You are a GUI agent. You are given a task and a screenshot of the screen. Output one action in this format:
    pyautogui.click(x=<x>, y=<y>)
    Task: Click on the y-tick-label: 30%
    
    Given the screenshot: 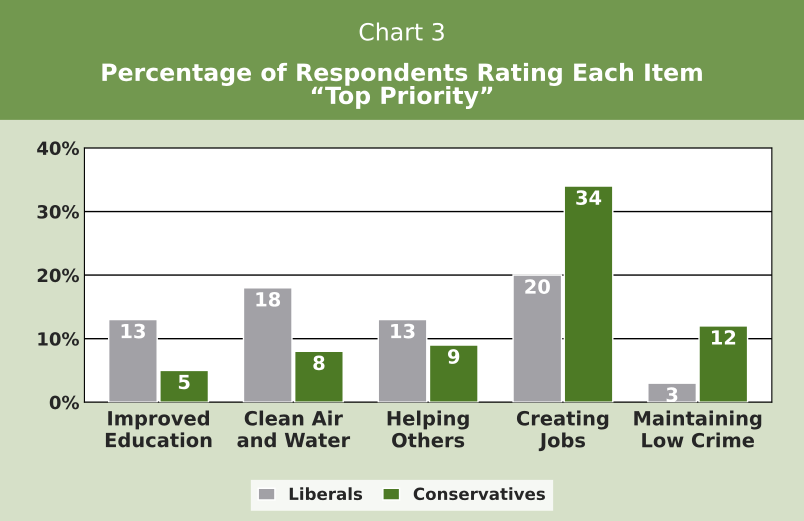 What is the action you would take?
    pyautogui.click(x=58, y=211)
    